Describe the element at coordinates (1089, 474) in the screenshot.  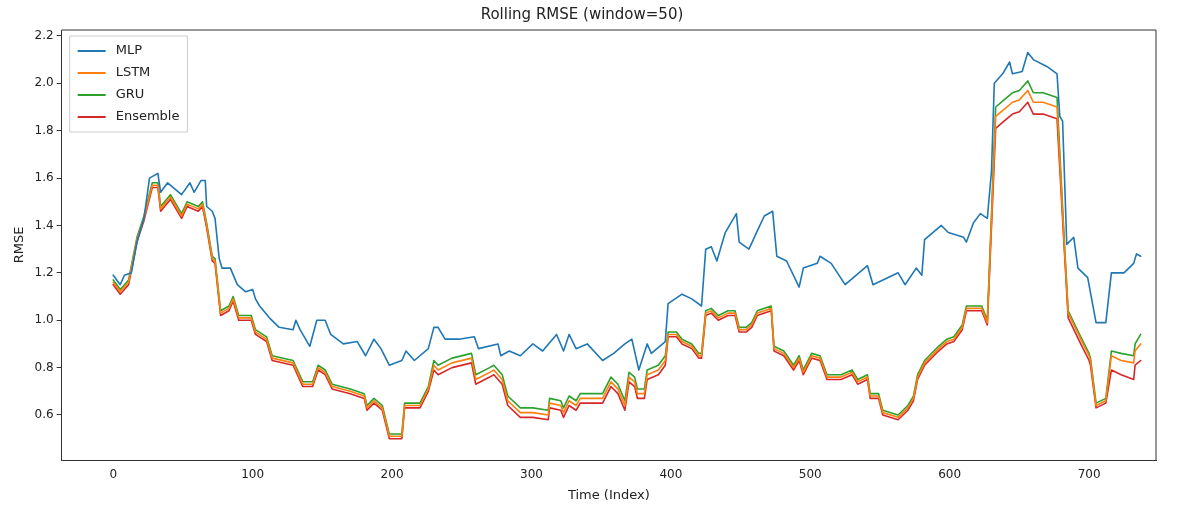
I see `x-tick-label: 700` at that location.